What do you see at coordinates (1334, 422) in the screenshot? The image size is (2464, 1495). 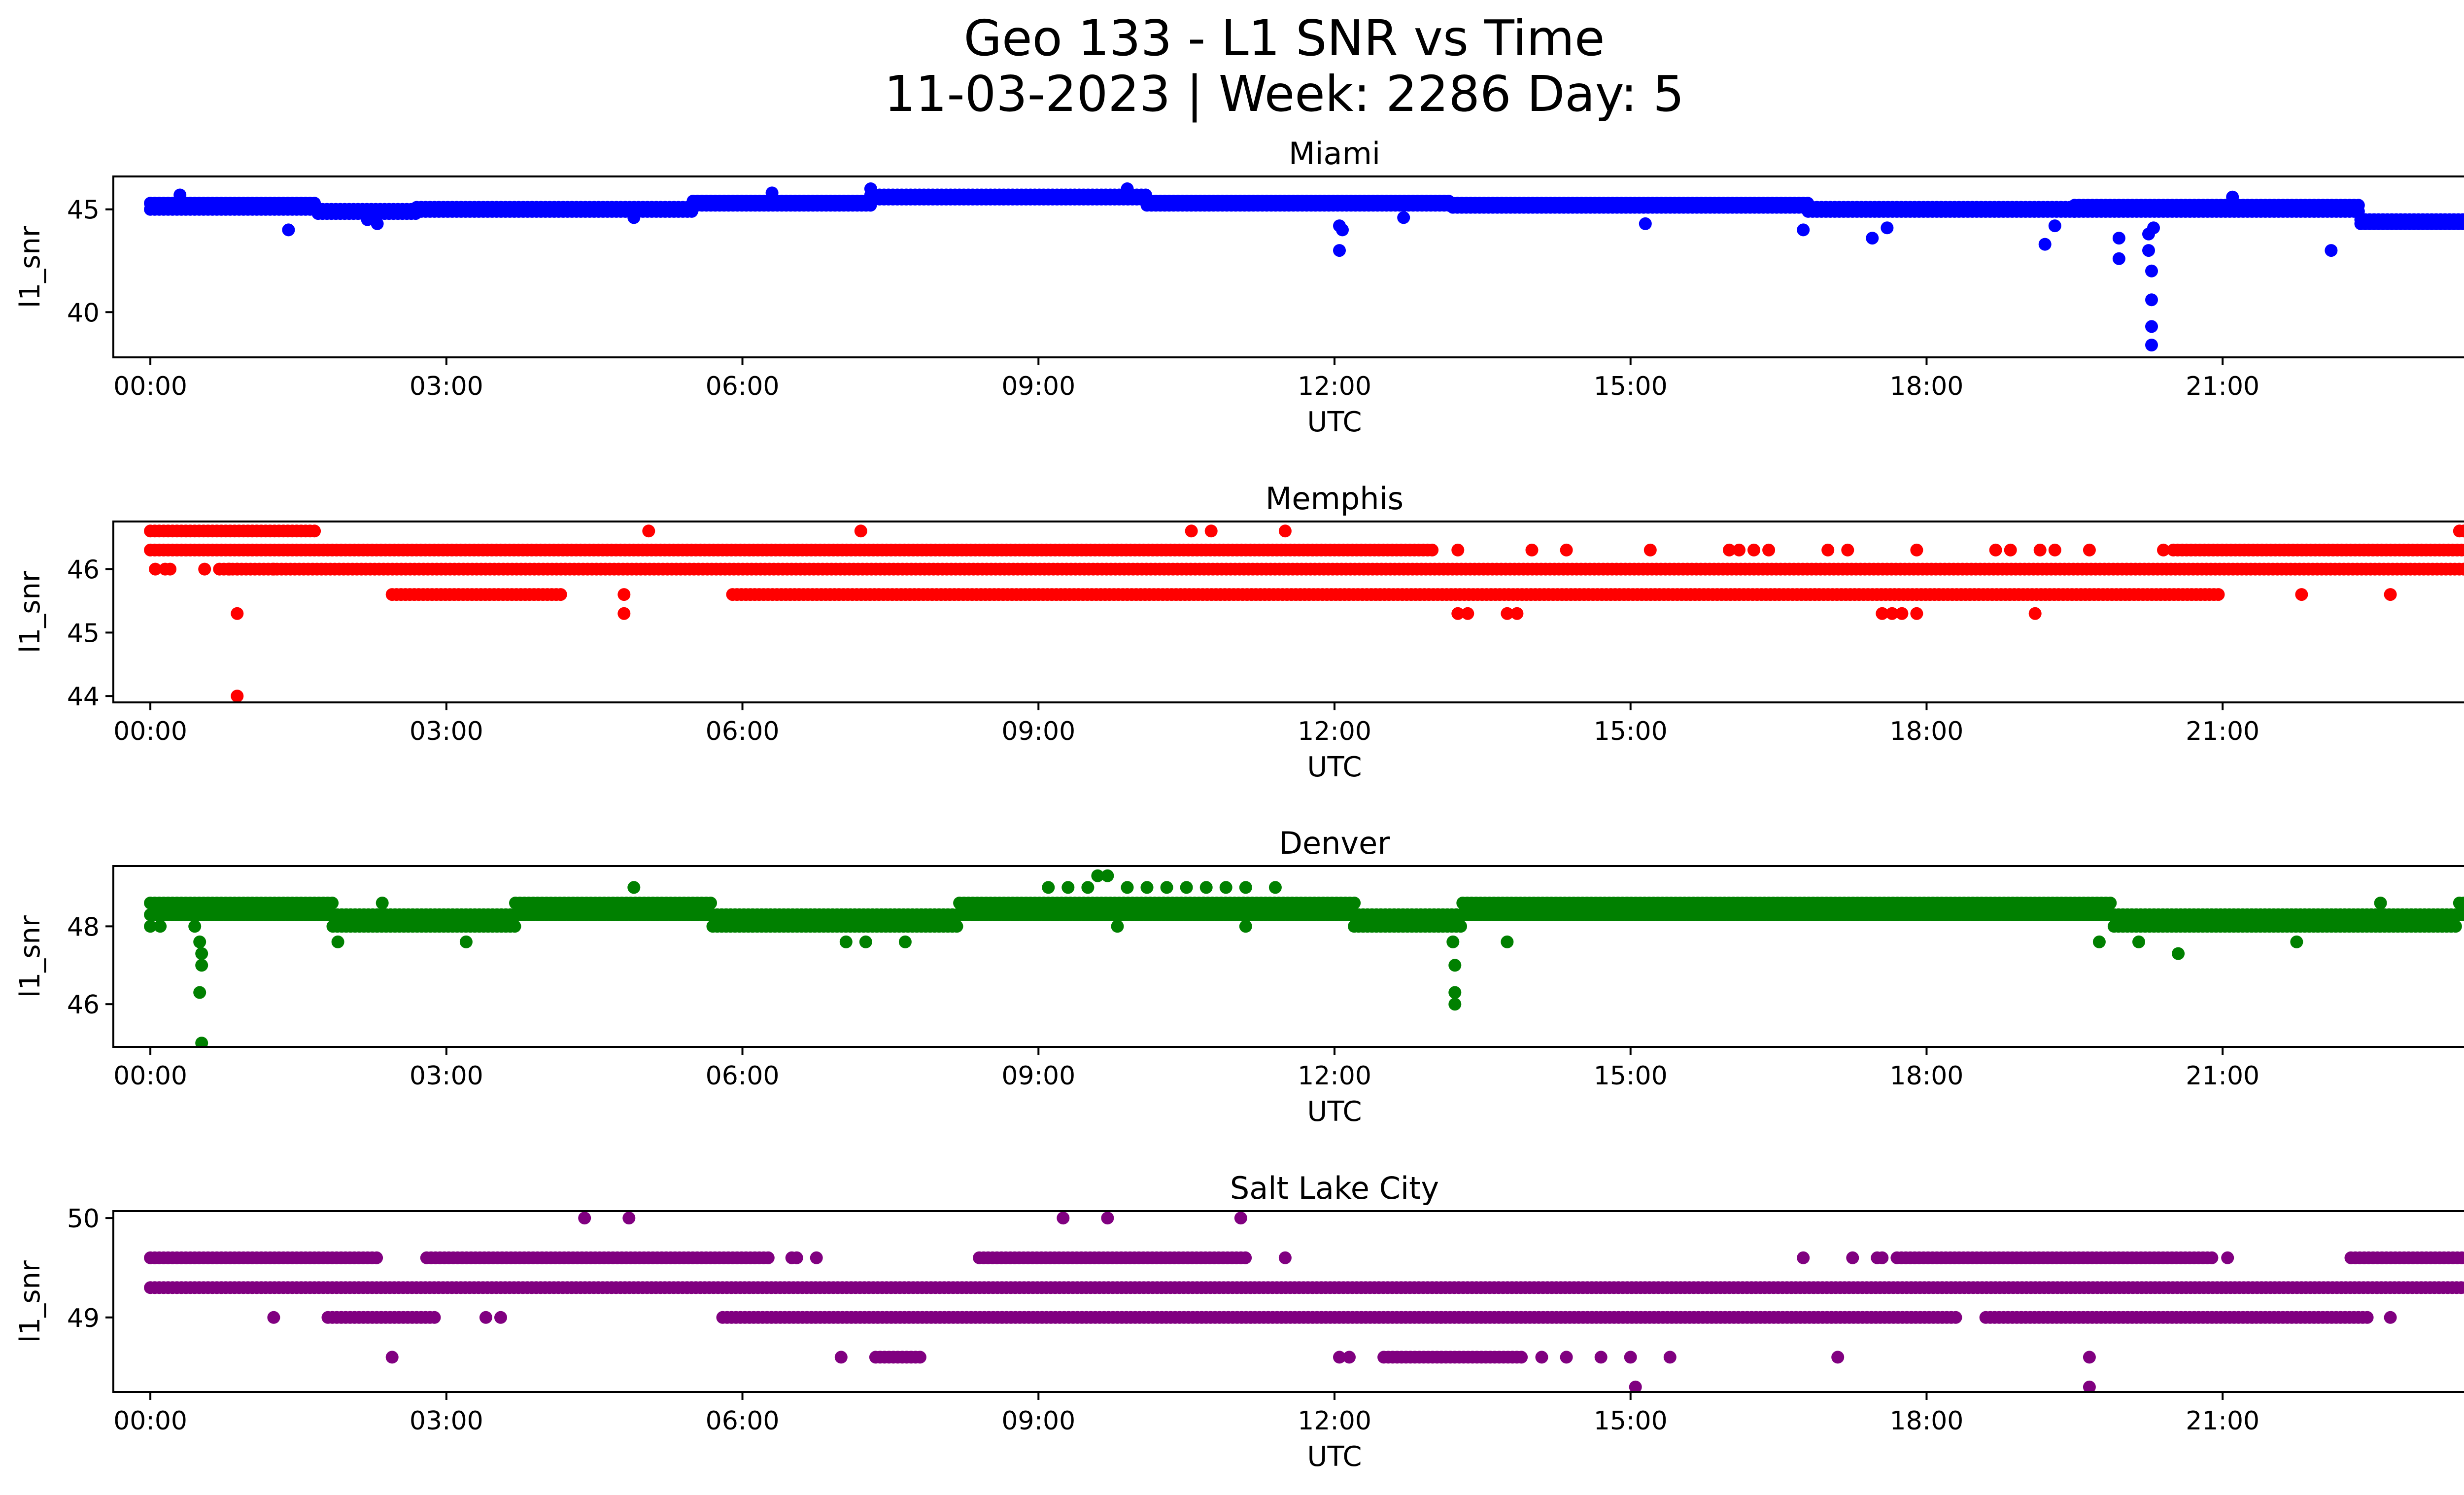 I see `x-axis-label: UTC` at bounding box center [1334, 422].